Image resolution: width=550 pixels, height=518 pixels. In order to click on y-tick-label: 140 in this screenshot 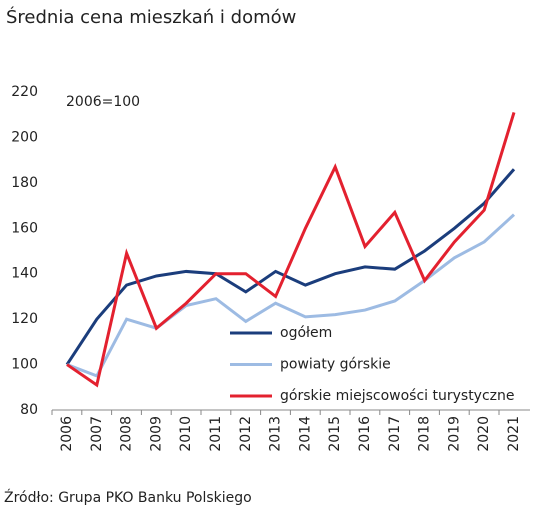, I will do `click(24, 274)`.